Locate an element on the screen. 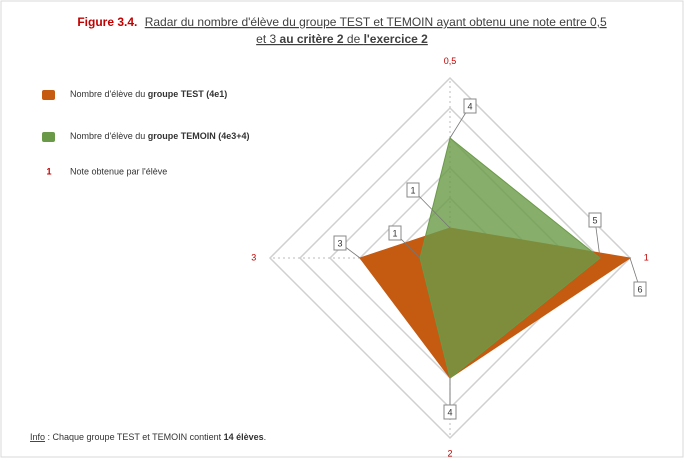 This screenshot has height=463, width=684. chart-title-2: et 3 au critère 2 de l'exercice 2 is located at coordinates (342, 39).